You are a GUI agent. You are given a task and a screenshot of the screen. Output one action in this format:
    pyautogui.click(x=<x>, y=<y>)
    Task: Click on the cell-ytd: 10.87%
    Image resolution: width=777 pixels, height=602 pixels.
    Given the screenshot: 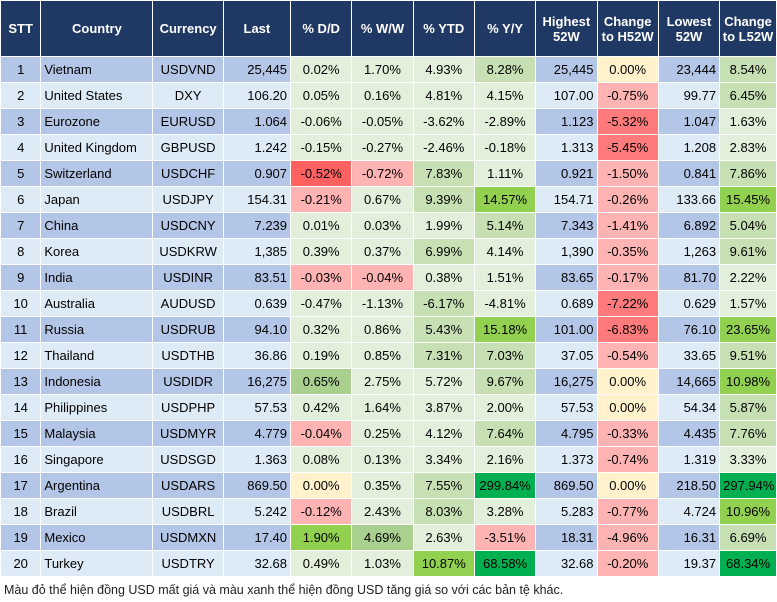 What is the action you would take?
    pyautogui.click(x=443, y=563)
    